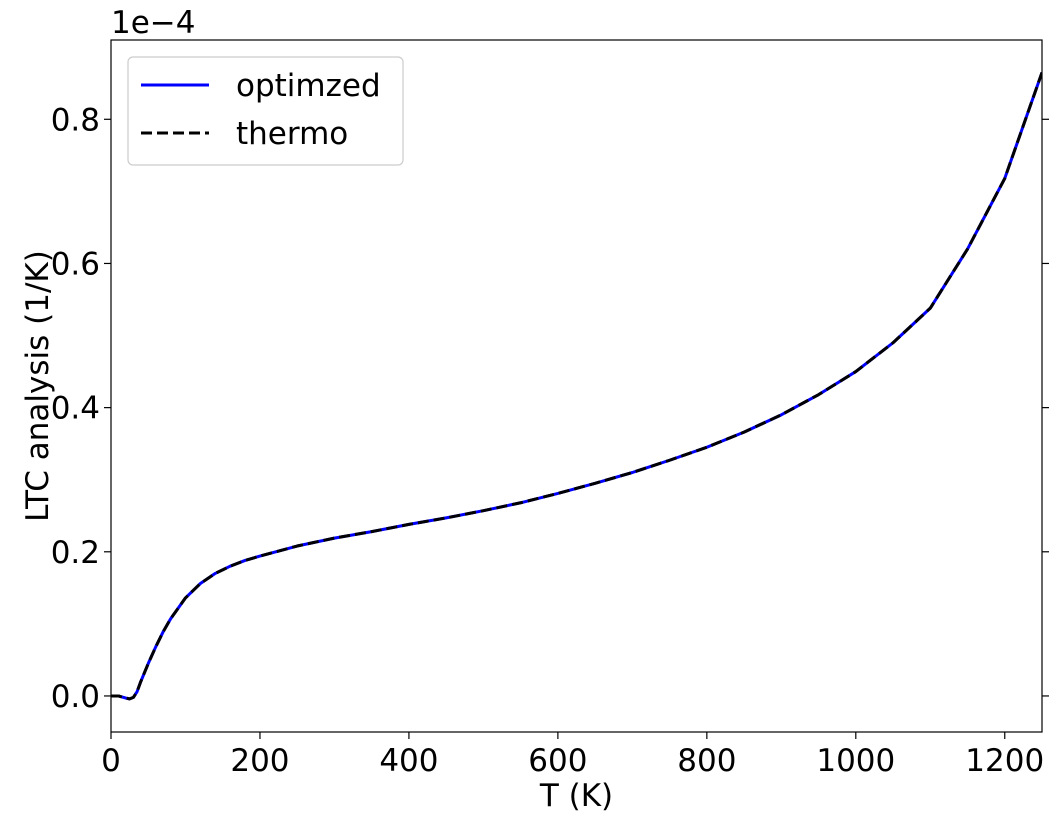  I want to click on x-tick-label: 800, so click(706, 761).